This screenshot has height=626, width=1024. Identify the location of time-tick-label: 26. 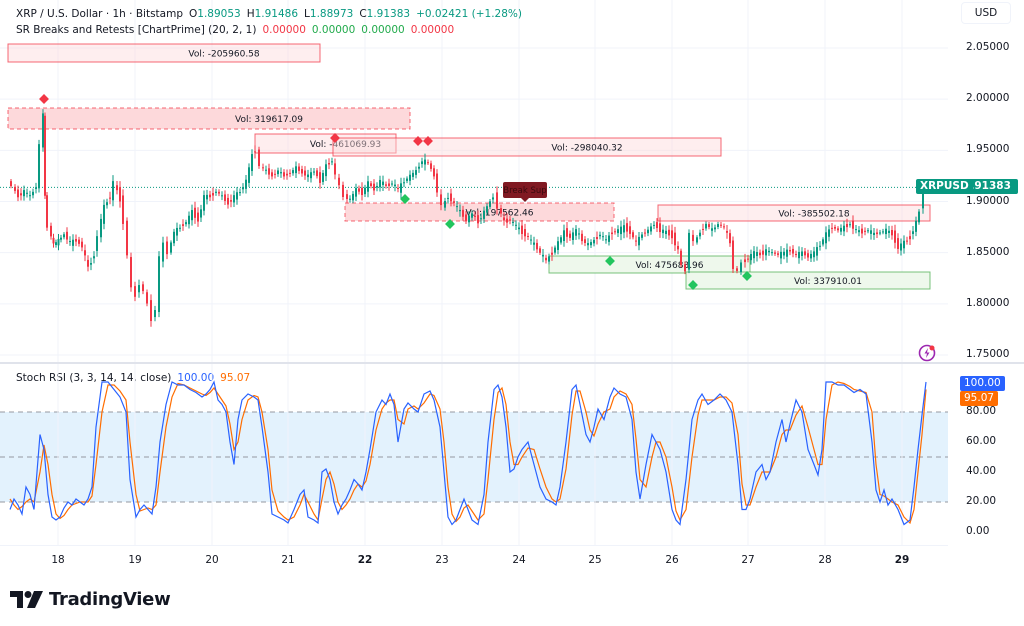
(672, 560).